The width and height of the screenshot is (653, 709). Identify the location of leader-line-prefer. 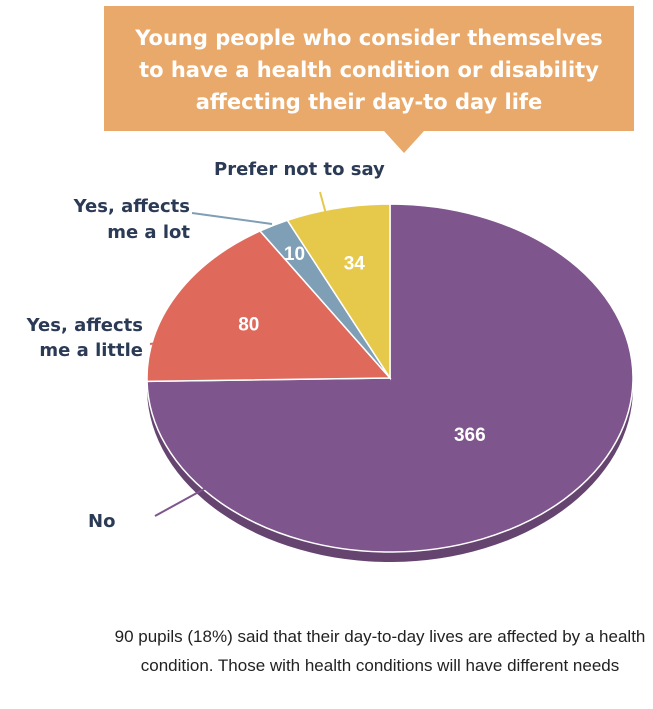
(323, 203).